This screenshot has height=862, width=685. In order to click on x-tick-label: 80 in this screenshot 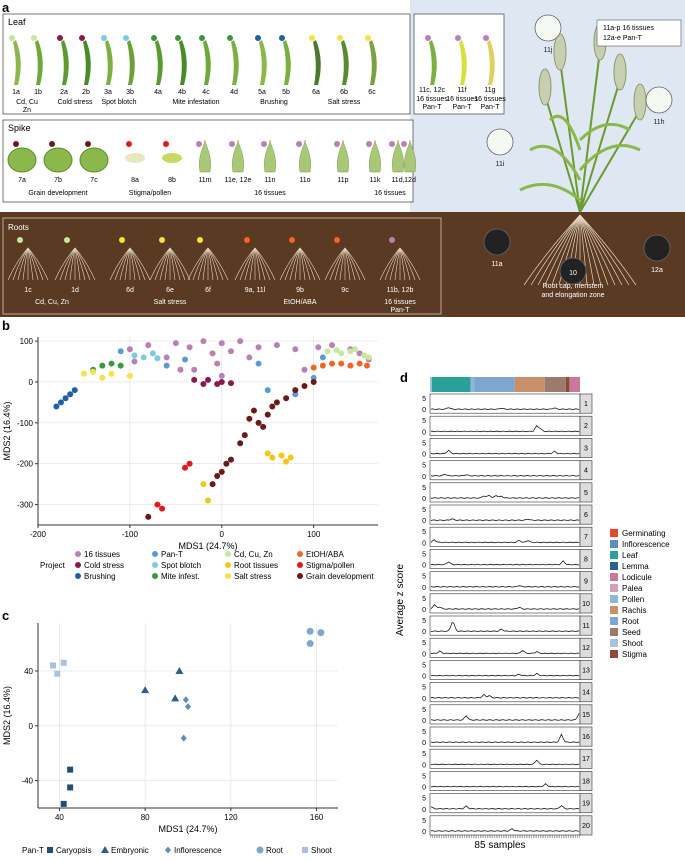, I will do `click(145, 817)`.